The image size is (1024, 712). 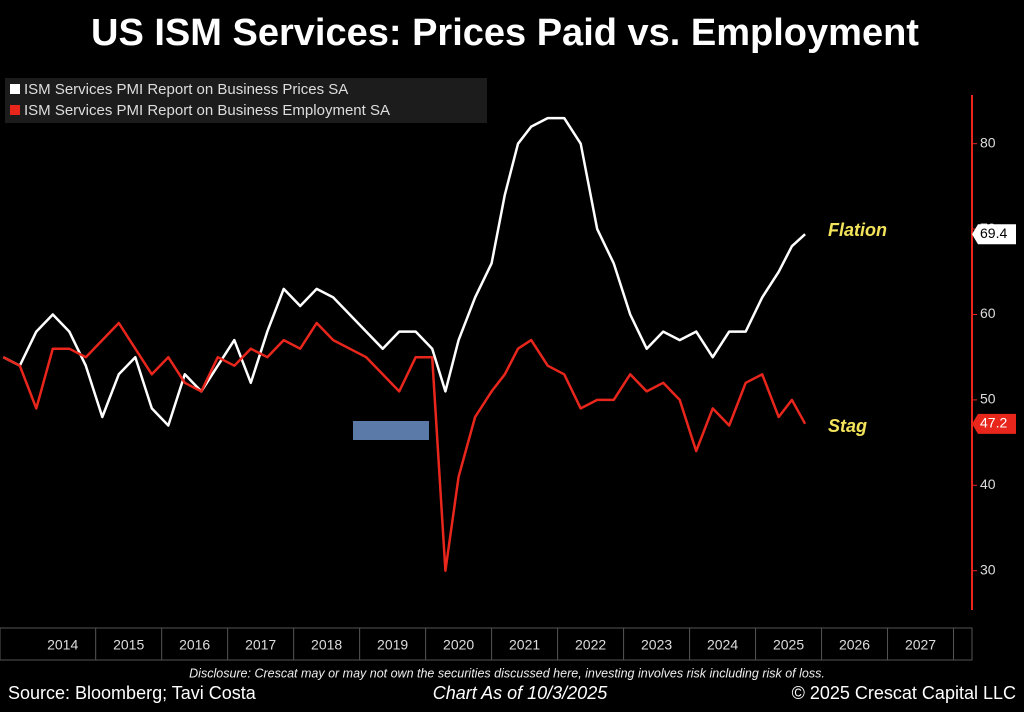 I want to click on date-note: Chart As of 10/3/2025, so click(x=520, y=693).